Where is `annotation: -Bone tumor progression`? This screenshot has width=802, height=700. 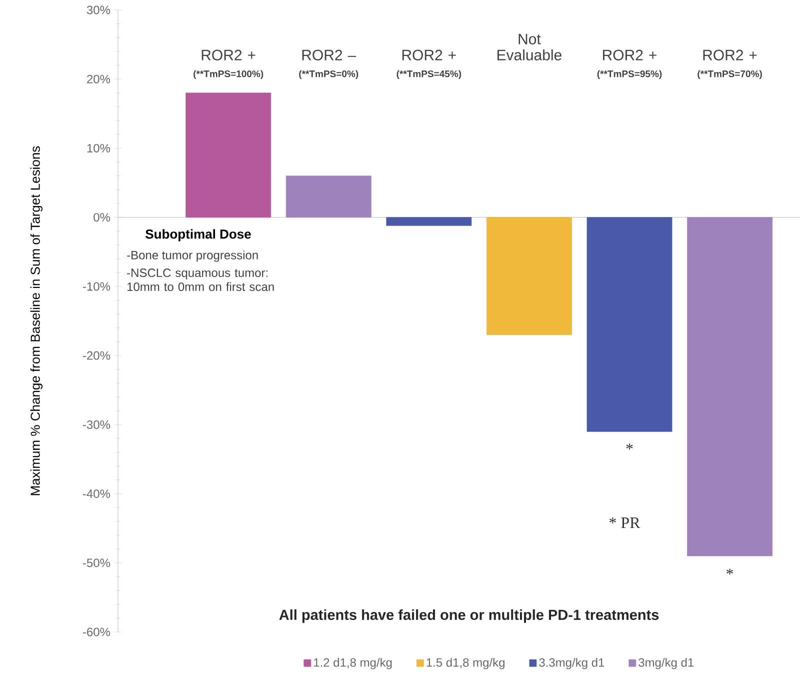 annotation: -Bone tumor progression is located at coordinates (192, 256).